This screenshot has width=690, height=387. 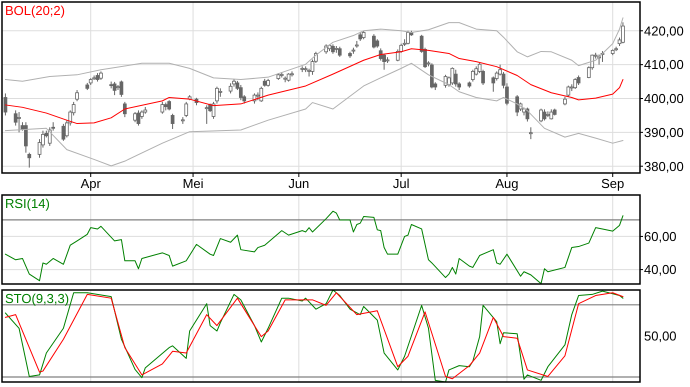 I want to click on y-tick-label: 40,00, so click(x=660, y=270).